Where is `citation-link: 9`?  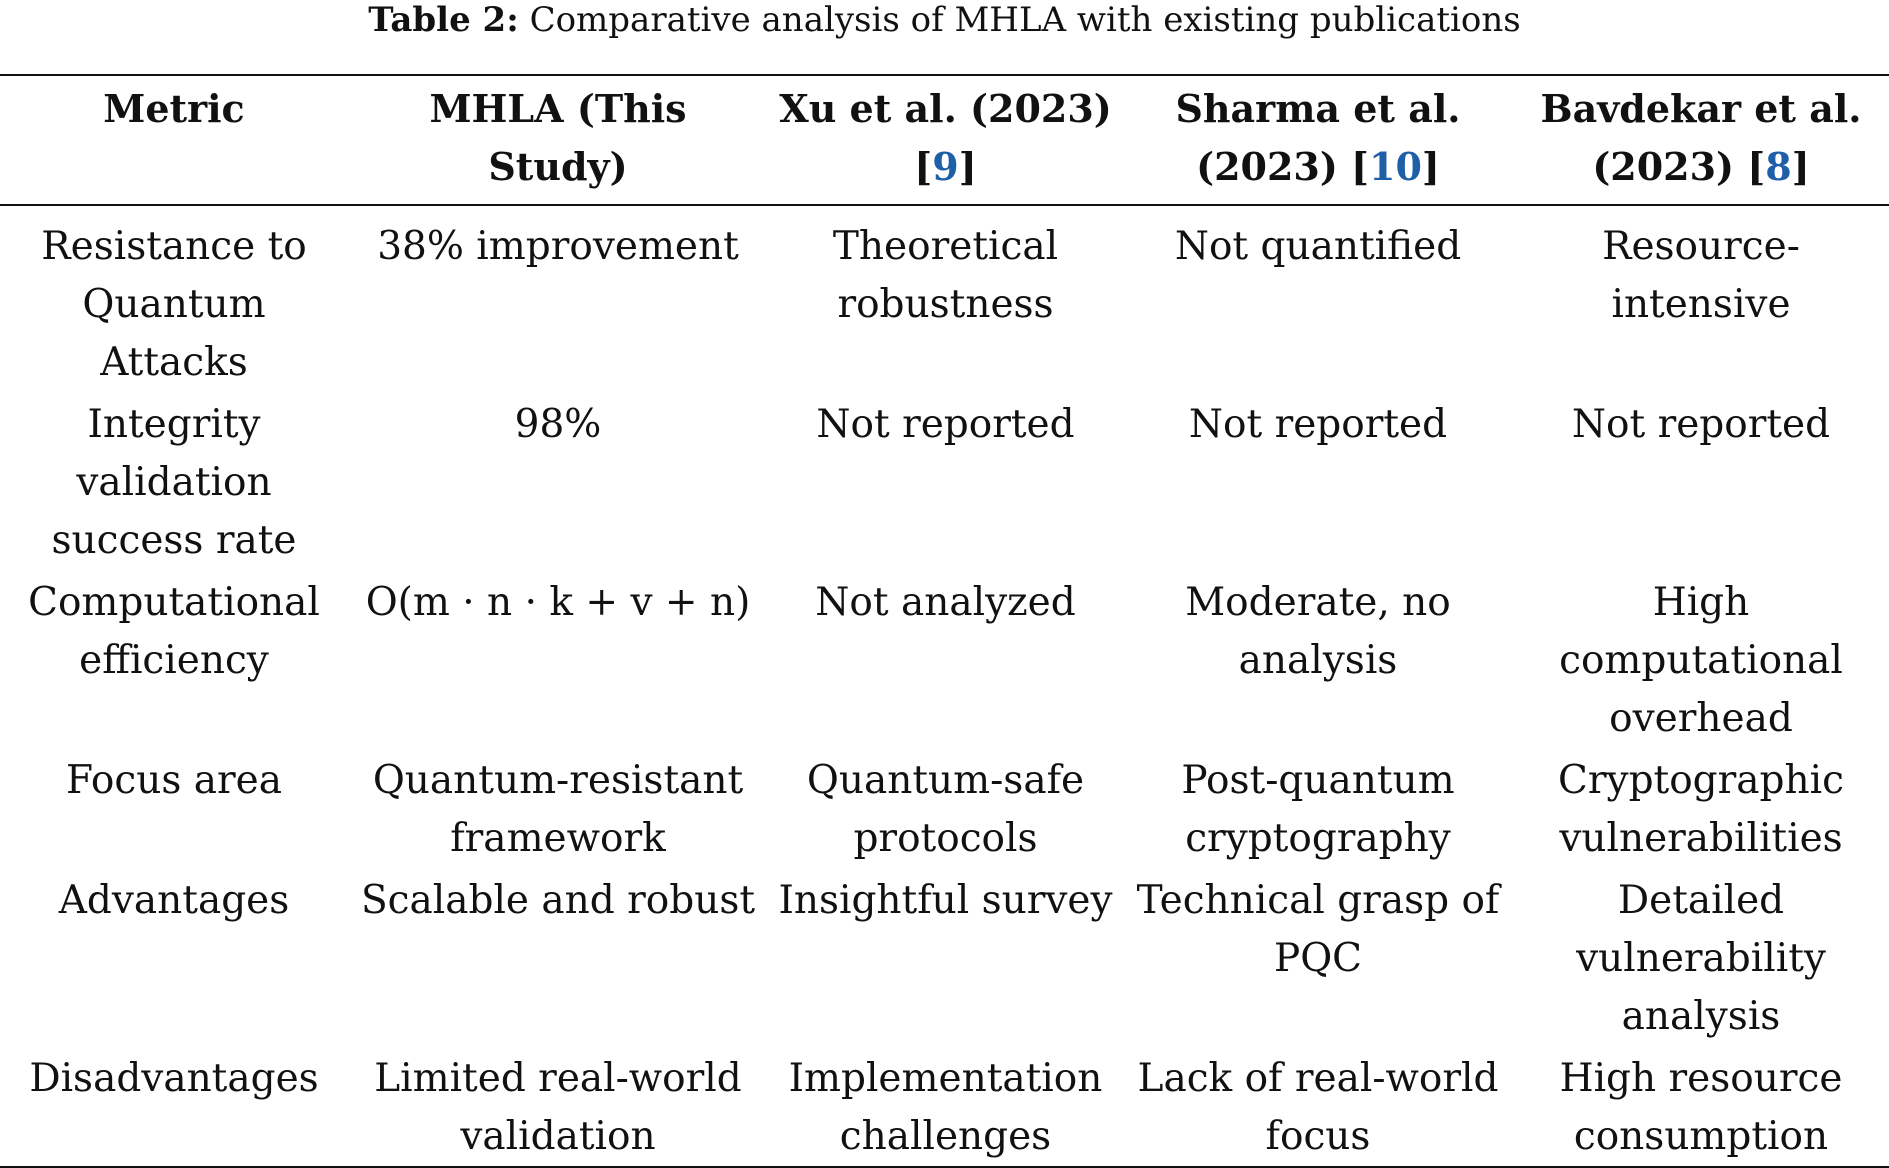 citation-link: 9 is located at coordinates (945, 166).